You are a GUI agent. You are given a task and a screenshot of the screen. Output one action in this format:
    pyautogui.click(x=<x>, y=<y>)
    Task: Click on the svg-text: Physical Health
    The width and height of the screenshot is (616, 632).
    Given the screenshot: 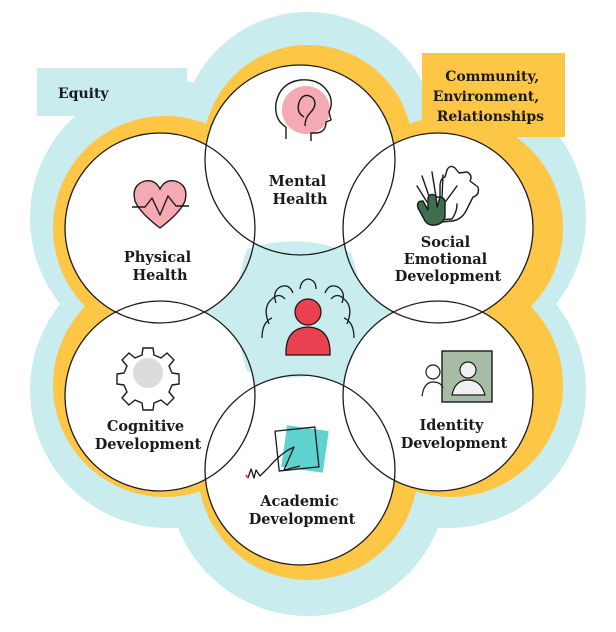 What is the action you would take?
    pyautogui.click(x=160, y=266)
    